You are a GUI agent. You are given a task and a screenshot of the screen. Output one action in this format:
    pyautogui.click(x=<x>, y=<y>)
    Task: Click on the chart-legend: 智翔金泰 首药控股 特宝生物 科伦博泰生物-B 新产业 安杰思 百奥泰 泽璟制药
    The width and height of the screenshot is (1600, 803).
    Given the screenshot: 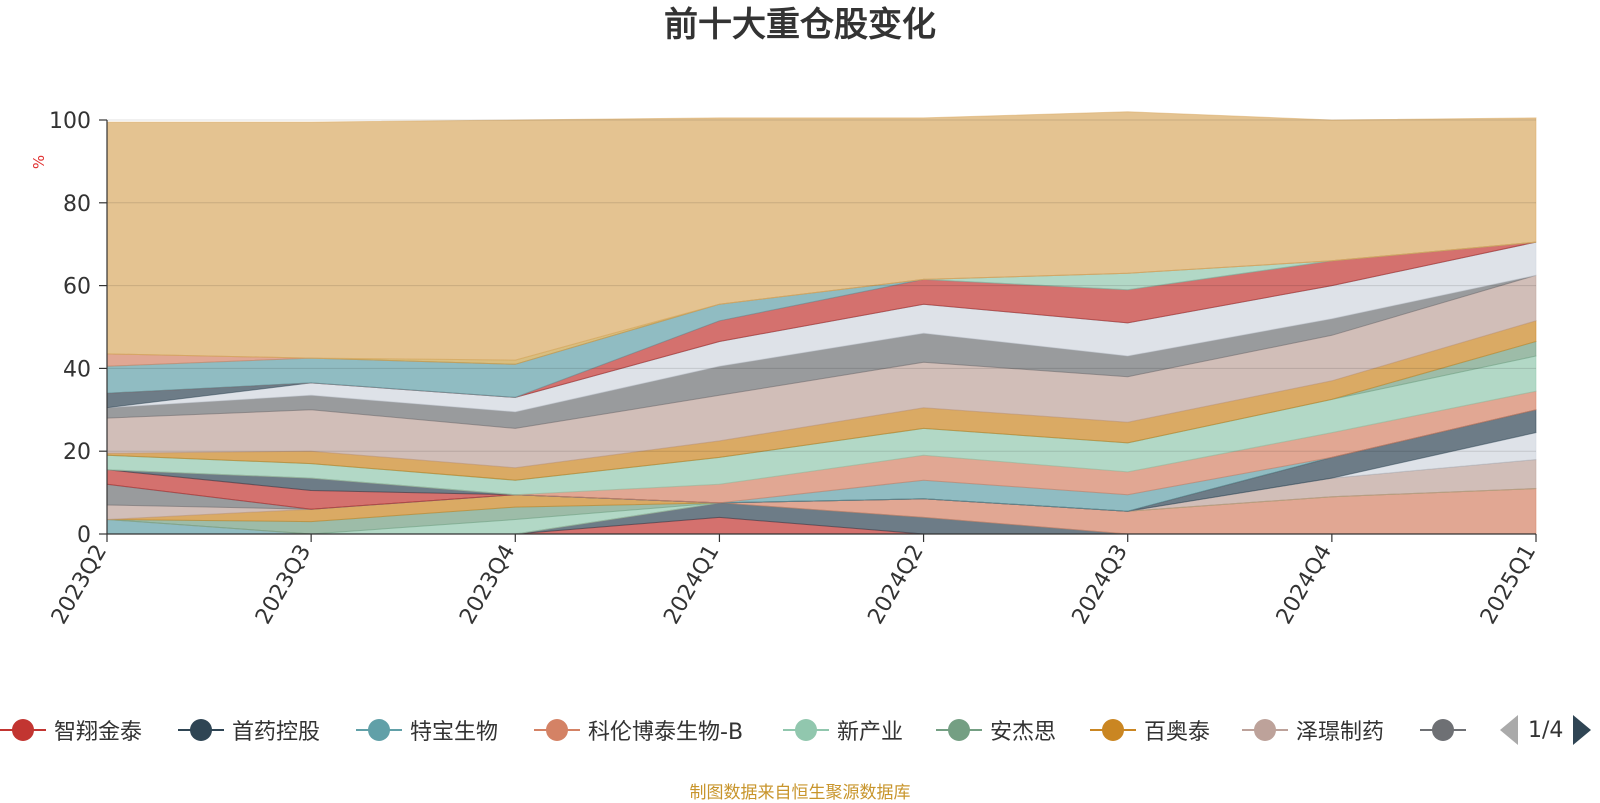 What is the action you would take?
    pyautogui.click(x=800, y=730)
    